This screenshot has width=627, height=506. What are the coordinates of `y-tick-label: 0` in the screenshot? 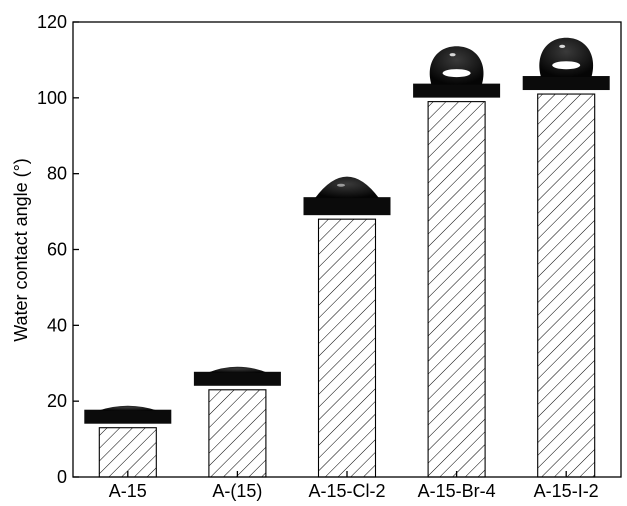 It's located at (62, 477).